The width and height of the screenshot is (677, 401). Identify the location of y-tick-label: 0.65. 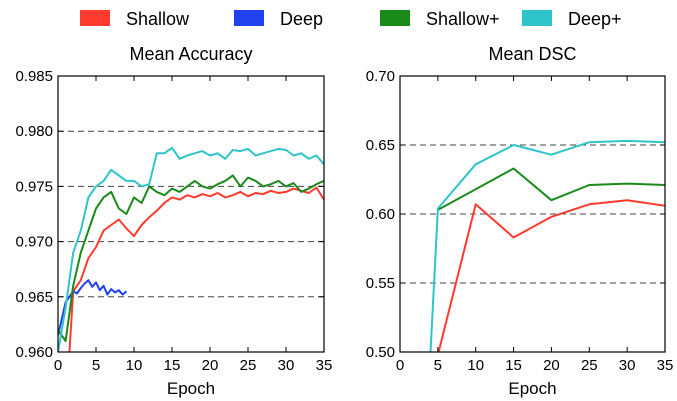
(380, 145).